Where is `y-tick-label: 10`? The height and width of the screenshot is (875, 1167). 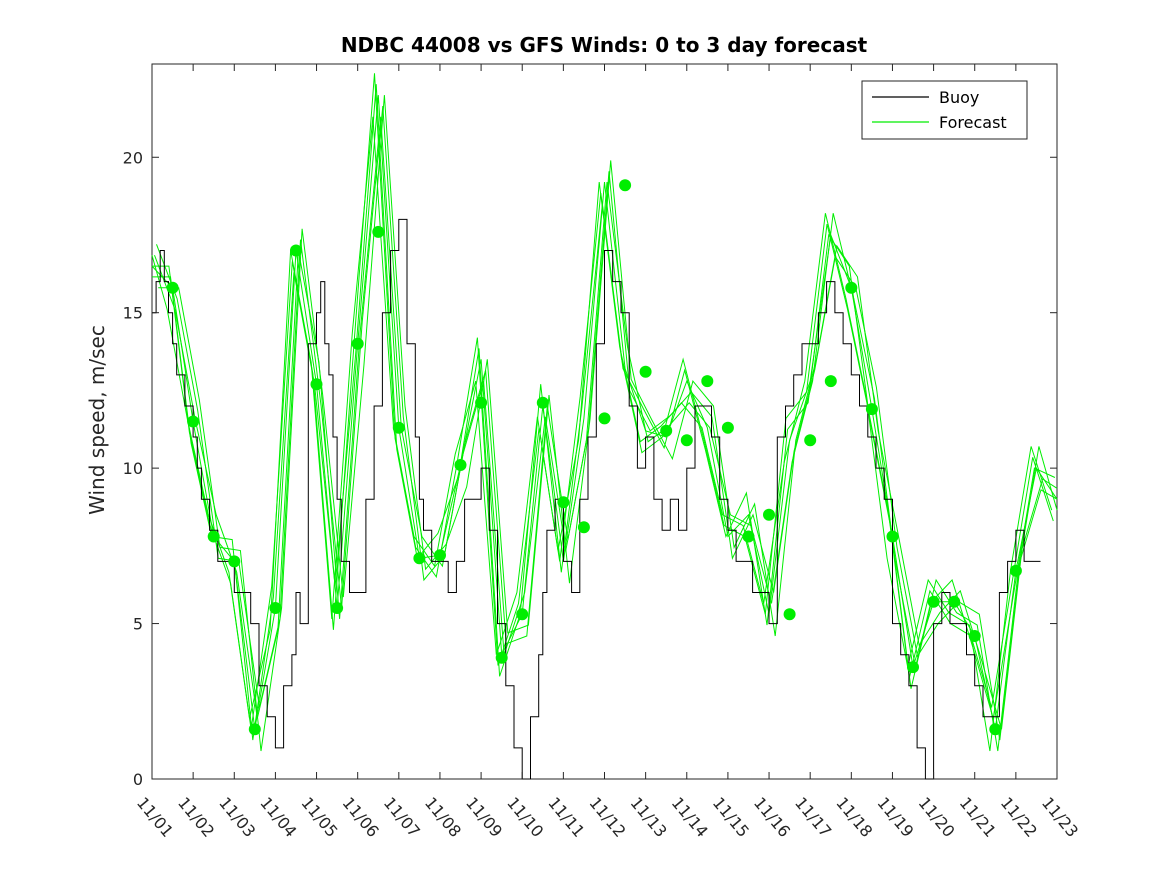
y-tick-label: 10 is located at coordinates (133, 468).